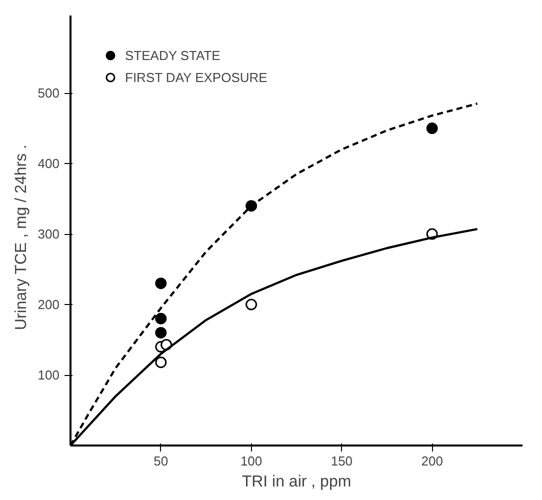 The image size is (542, 500). Describe the element at coordinates (21, 237) in the screenshot. I see `y-axis-title: Urinary TCE , mg / 24hrs .` at that location.